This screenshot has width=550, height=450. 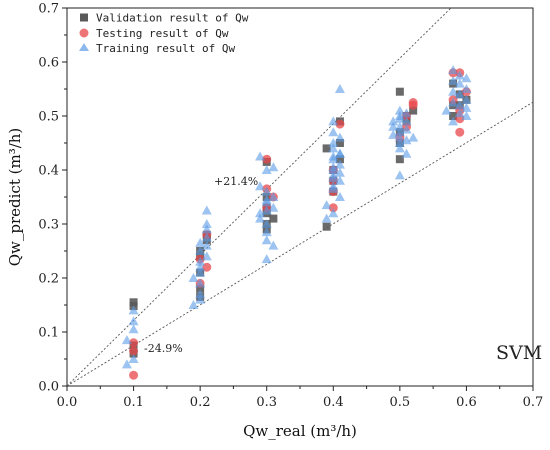 I want to click on y-tick-label: 0.3, so click(x=48, y=225).